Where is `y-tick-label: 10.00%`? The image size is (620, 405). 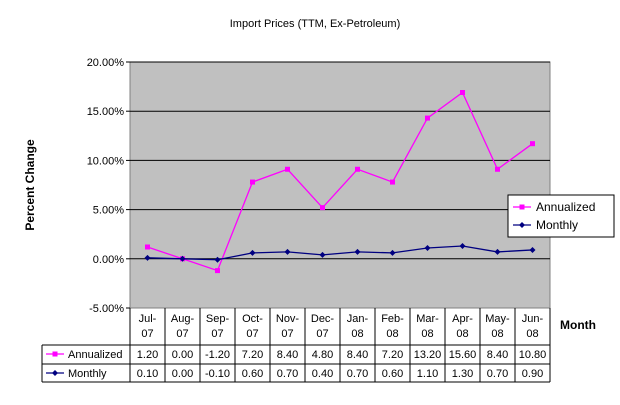 y-tick-label: 10.00% is located at coordinates (106, 161).